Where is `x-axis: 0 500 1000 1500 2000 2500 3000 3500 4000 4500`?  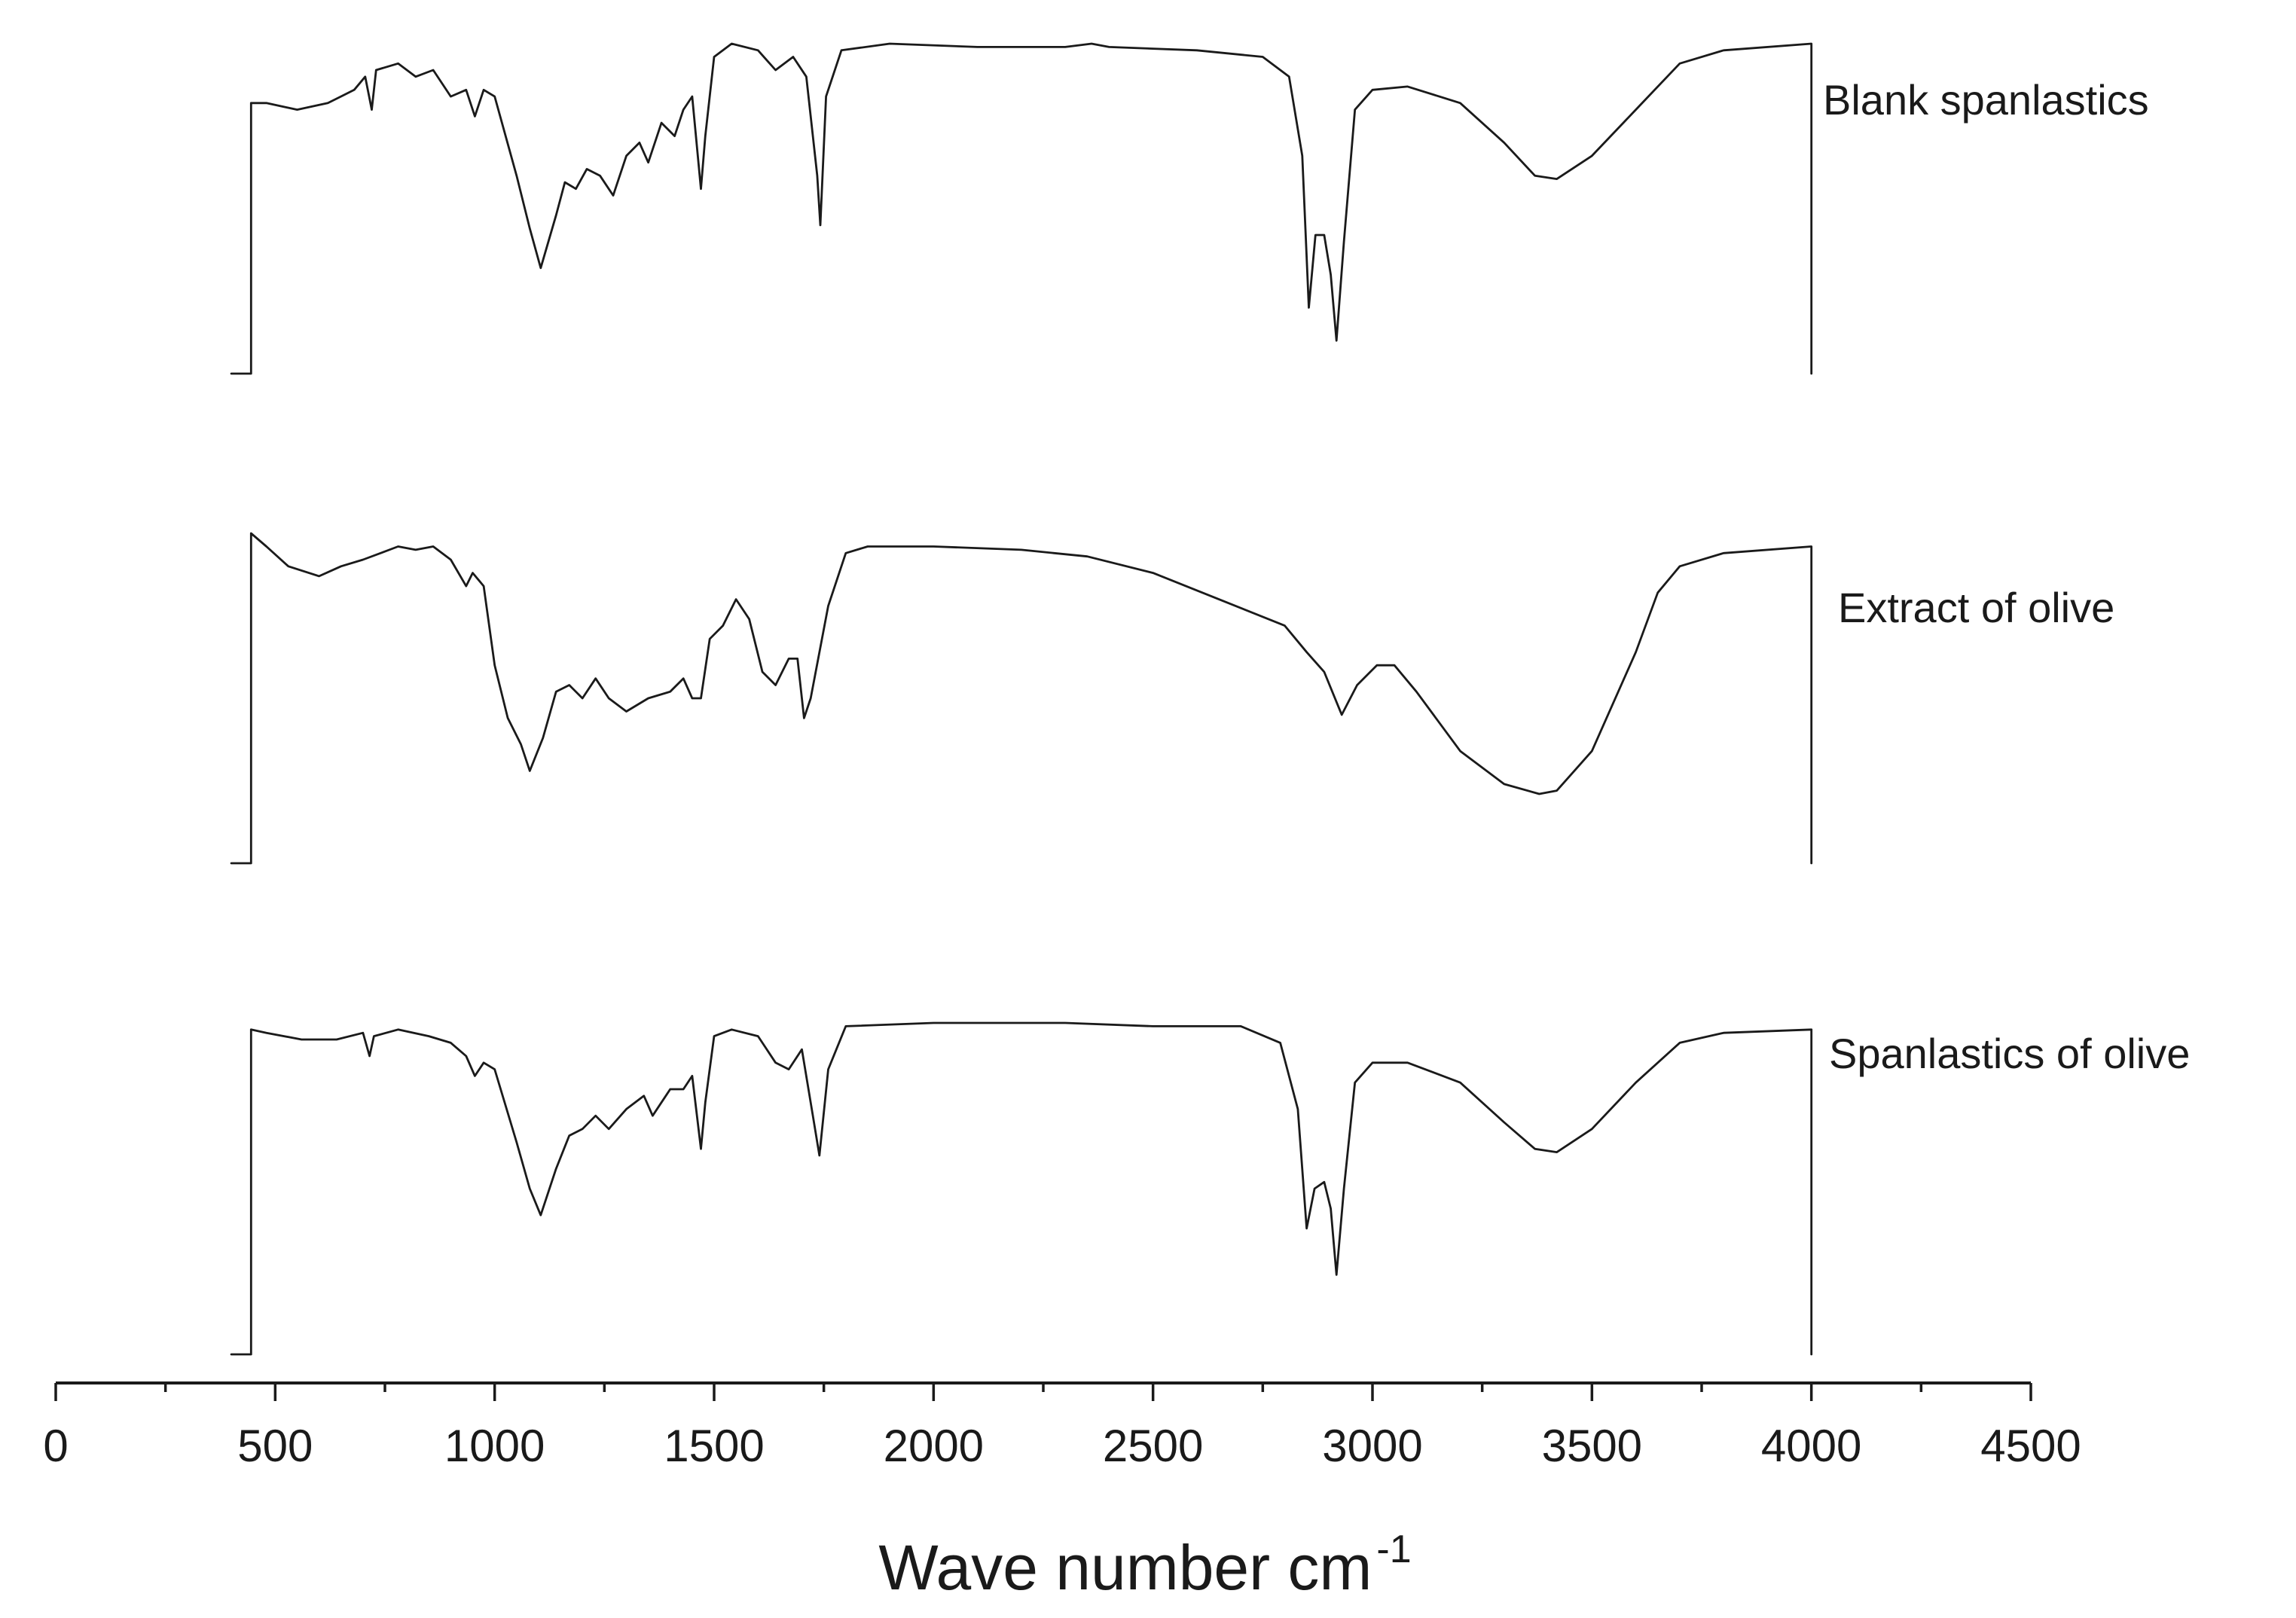
x-axis: 0 500 1000 1500 2000 2500 3000 3500 4000 4500 is located at coordinates (1062, 1426).